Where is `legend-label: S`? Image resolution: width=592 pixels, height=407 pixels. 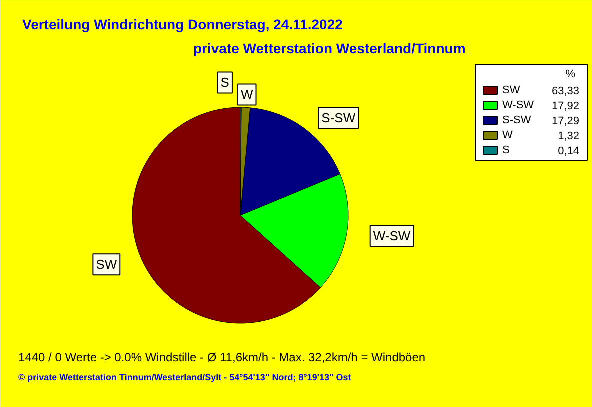
legend-label: S is located at coordinates (506, 150).